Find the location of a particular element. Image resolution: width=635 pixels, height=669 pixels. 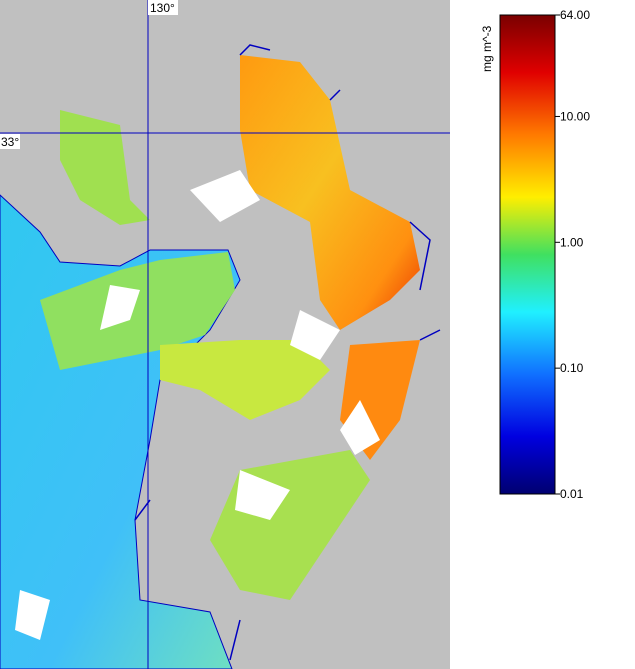

colorbar-tick-label: 0.01 is located at coordinates (572, 494).